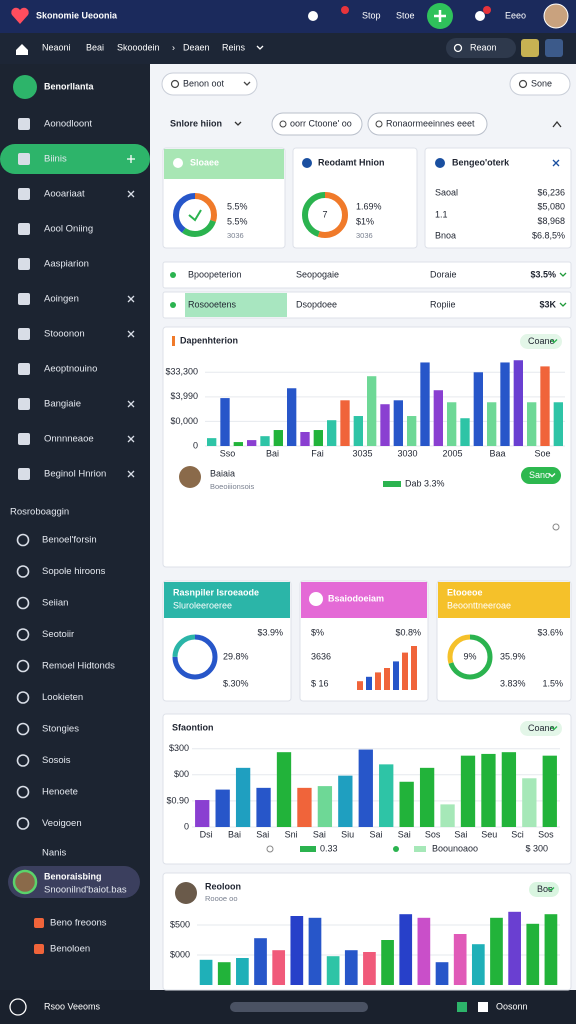 Image resolution: width=576 pixels, height=1024 pixels. What do you see at coordinates (173, 47) in the screenshot?
I see `breadcrumb: ›` at bounding box center [173, 47].